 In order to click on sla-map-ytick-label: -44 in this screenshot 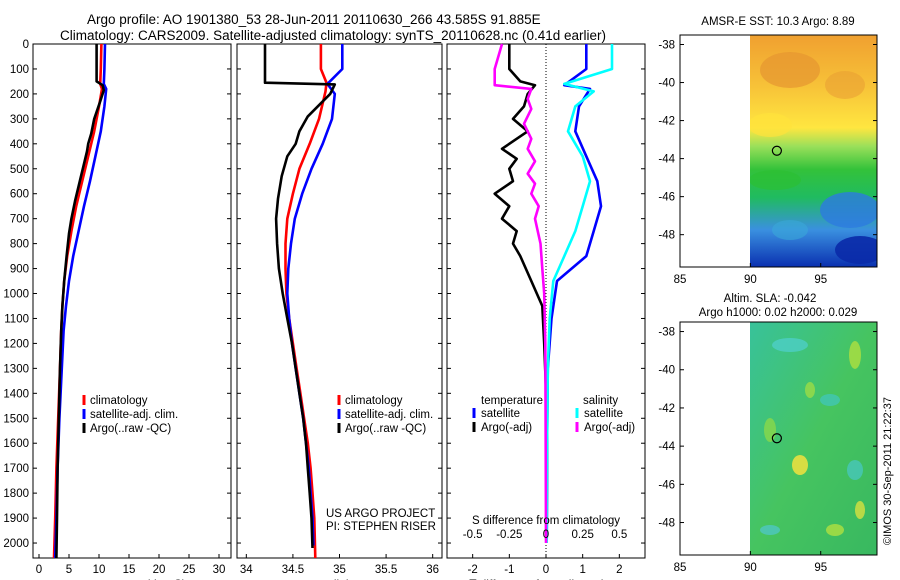, I will do `click(666, 447)`.